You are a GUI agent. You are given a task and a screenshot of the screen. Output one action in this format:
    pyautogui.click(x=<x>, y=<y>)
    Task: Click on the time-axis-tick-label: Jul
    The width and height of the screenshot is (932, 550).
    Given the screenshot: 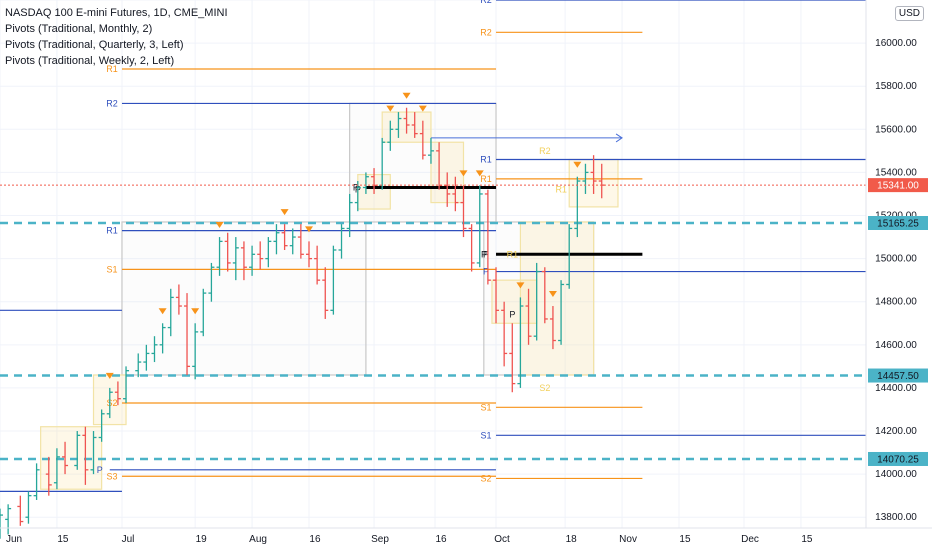 What is the action you would take?
    pyautogui.click(x=128, y=539)
    